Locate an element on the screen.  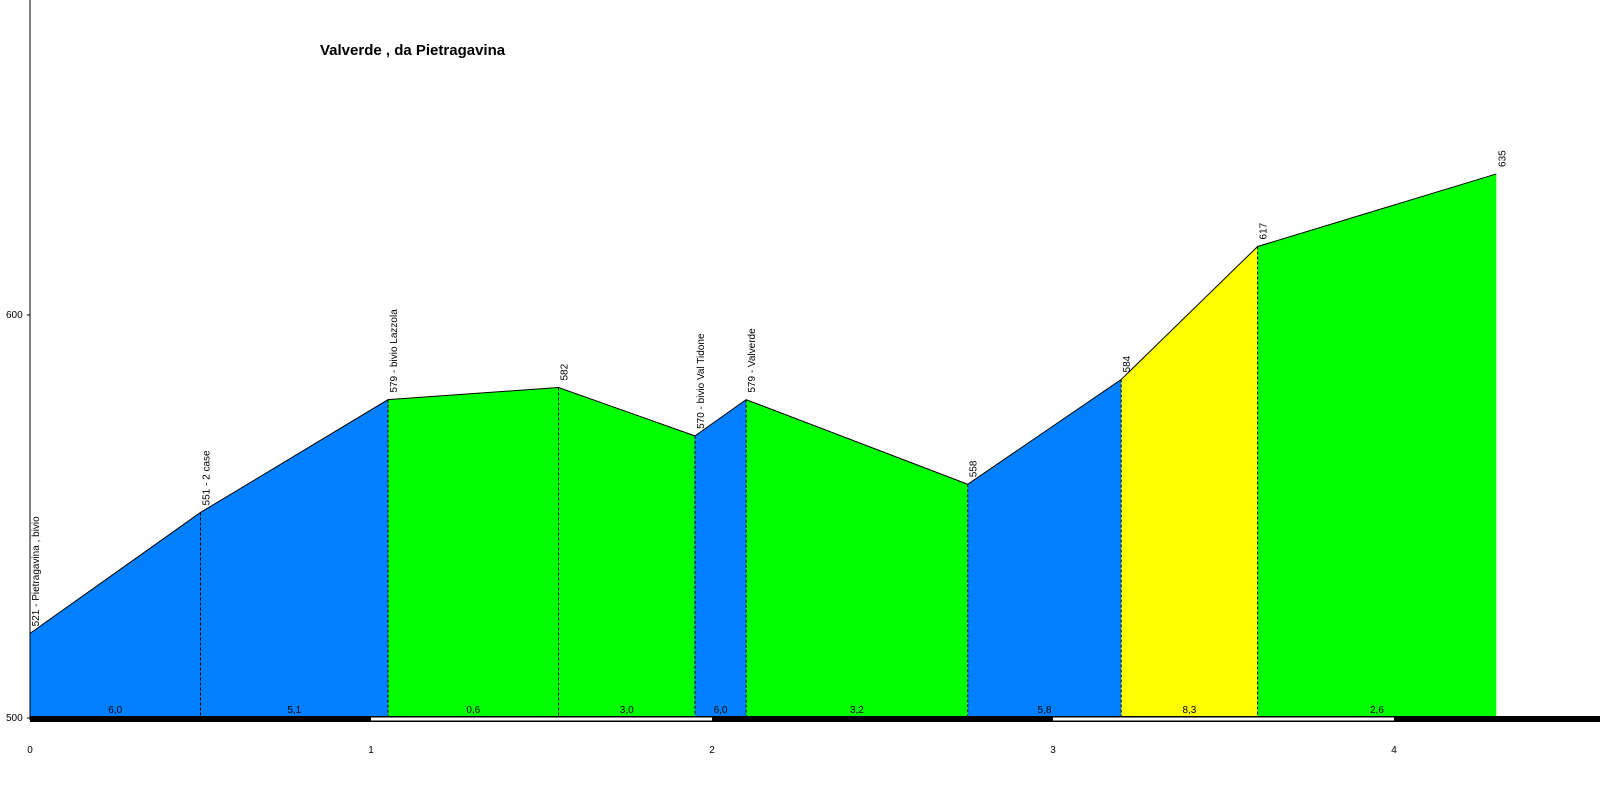
point-label: 584 is located at coordinates (1127, 363).